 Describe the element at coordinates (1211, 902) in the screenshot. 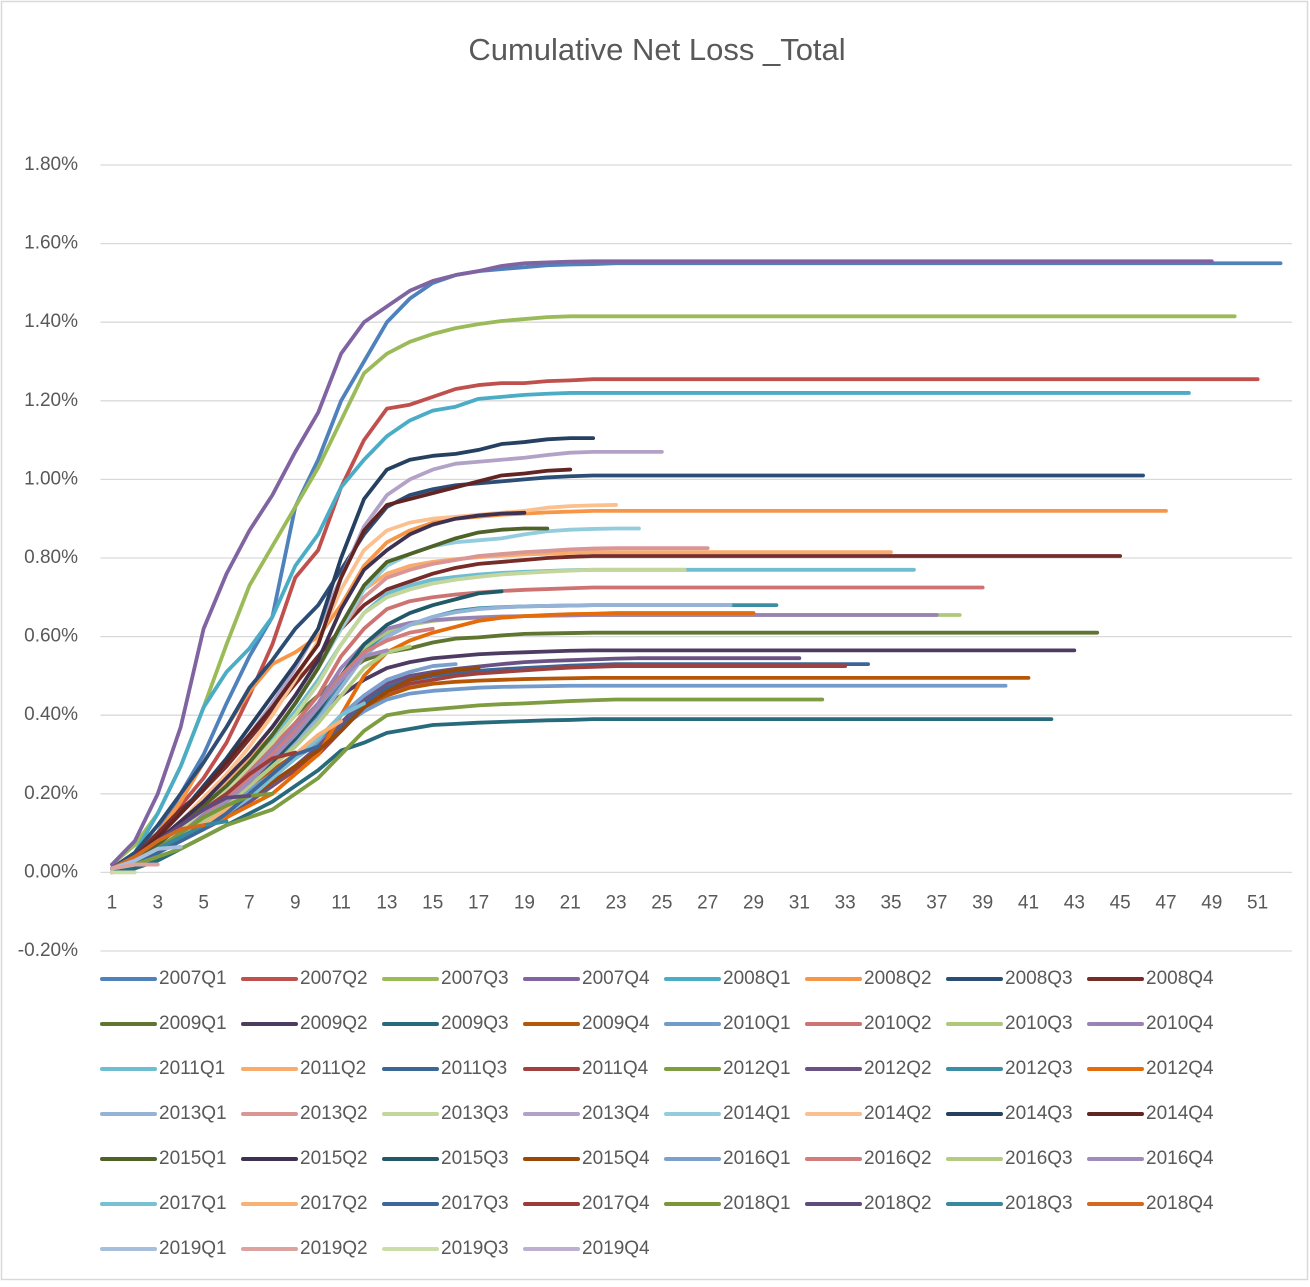

I see `x-tick-label: 49` at that location.